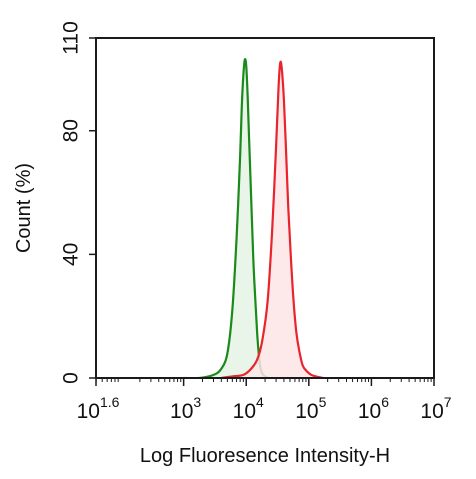 The height and width of the screenshot is (479, 476). Describe the element at coordinates (98, 408) in the screenshot. I see `x-tick-label: 101.6` at that location.